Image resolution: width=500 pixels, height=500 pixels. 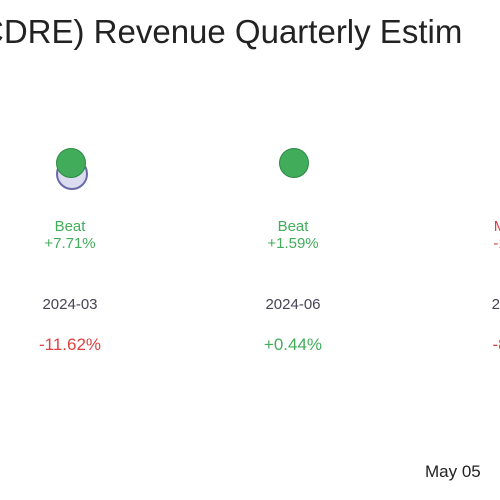 What do you see at coordinates (293, 243) in the screenshot?
I see `surprise-label: +1.59%` at bounding box center [293, 243].